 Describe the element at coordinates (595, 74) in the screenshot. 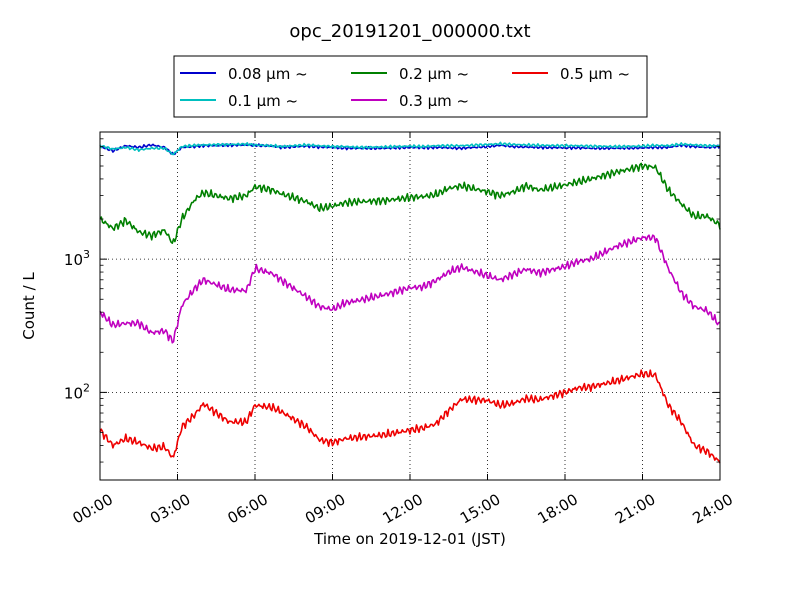

I see `legend-label: 0.5 μm ~` at that location.